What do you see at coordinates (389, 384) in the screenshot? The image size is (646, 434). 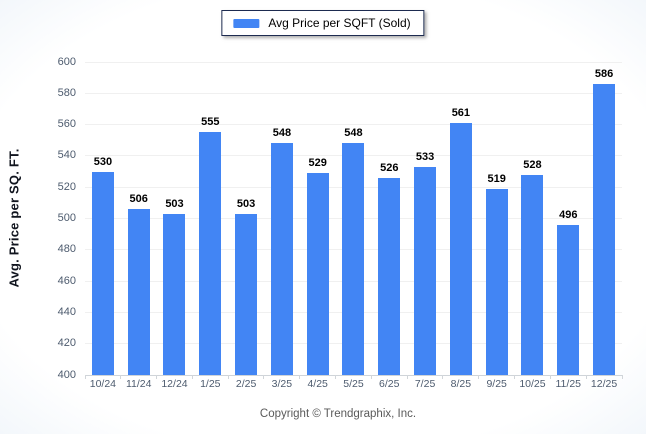 I see `x-tick-label: 6/25` at bounding box center [389, 384].